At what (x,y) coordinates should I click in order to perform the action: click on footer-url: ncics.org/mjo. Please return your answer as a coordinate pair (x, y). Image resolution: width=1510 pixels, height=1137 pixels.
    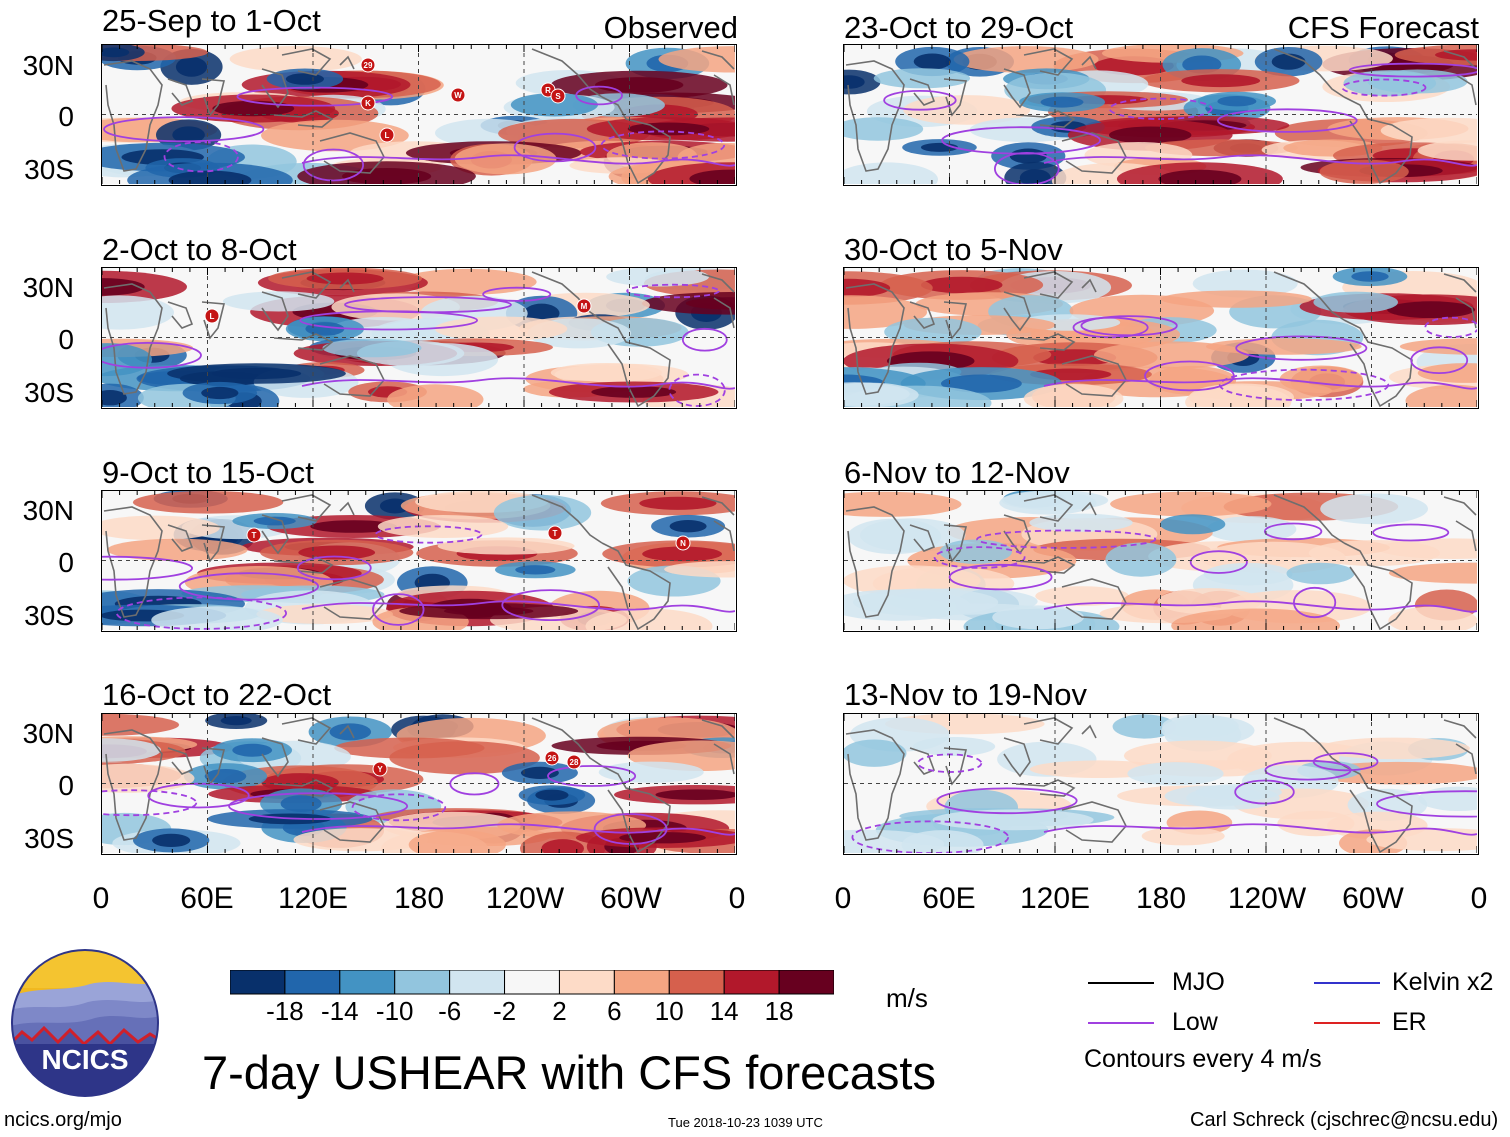
    Looking at the image, I should click on (63, 1120).